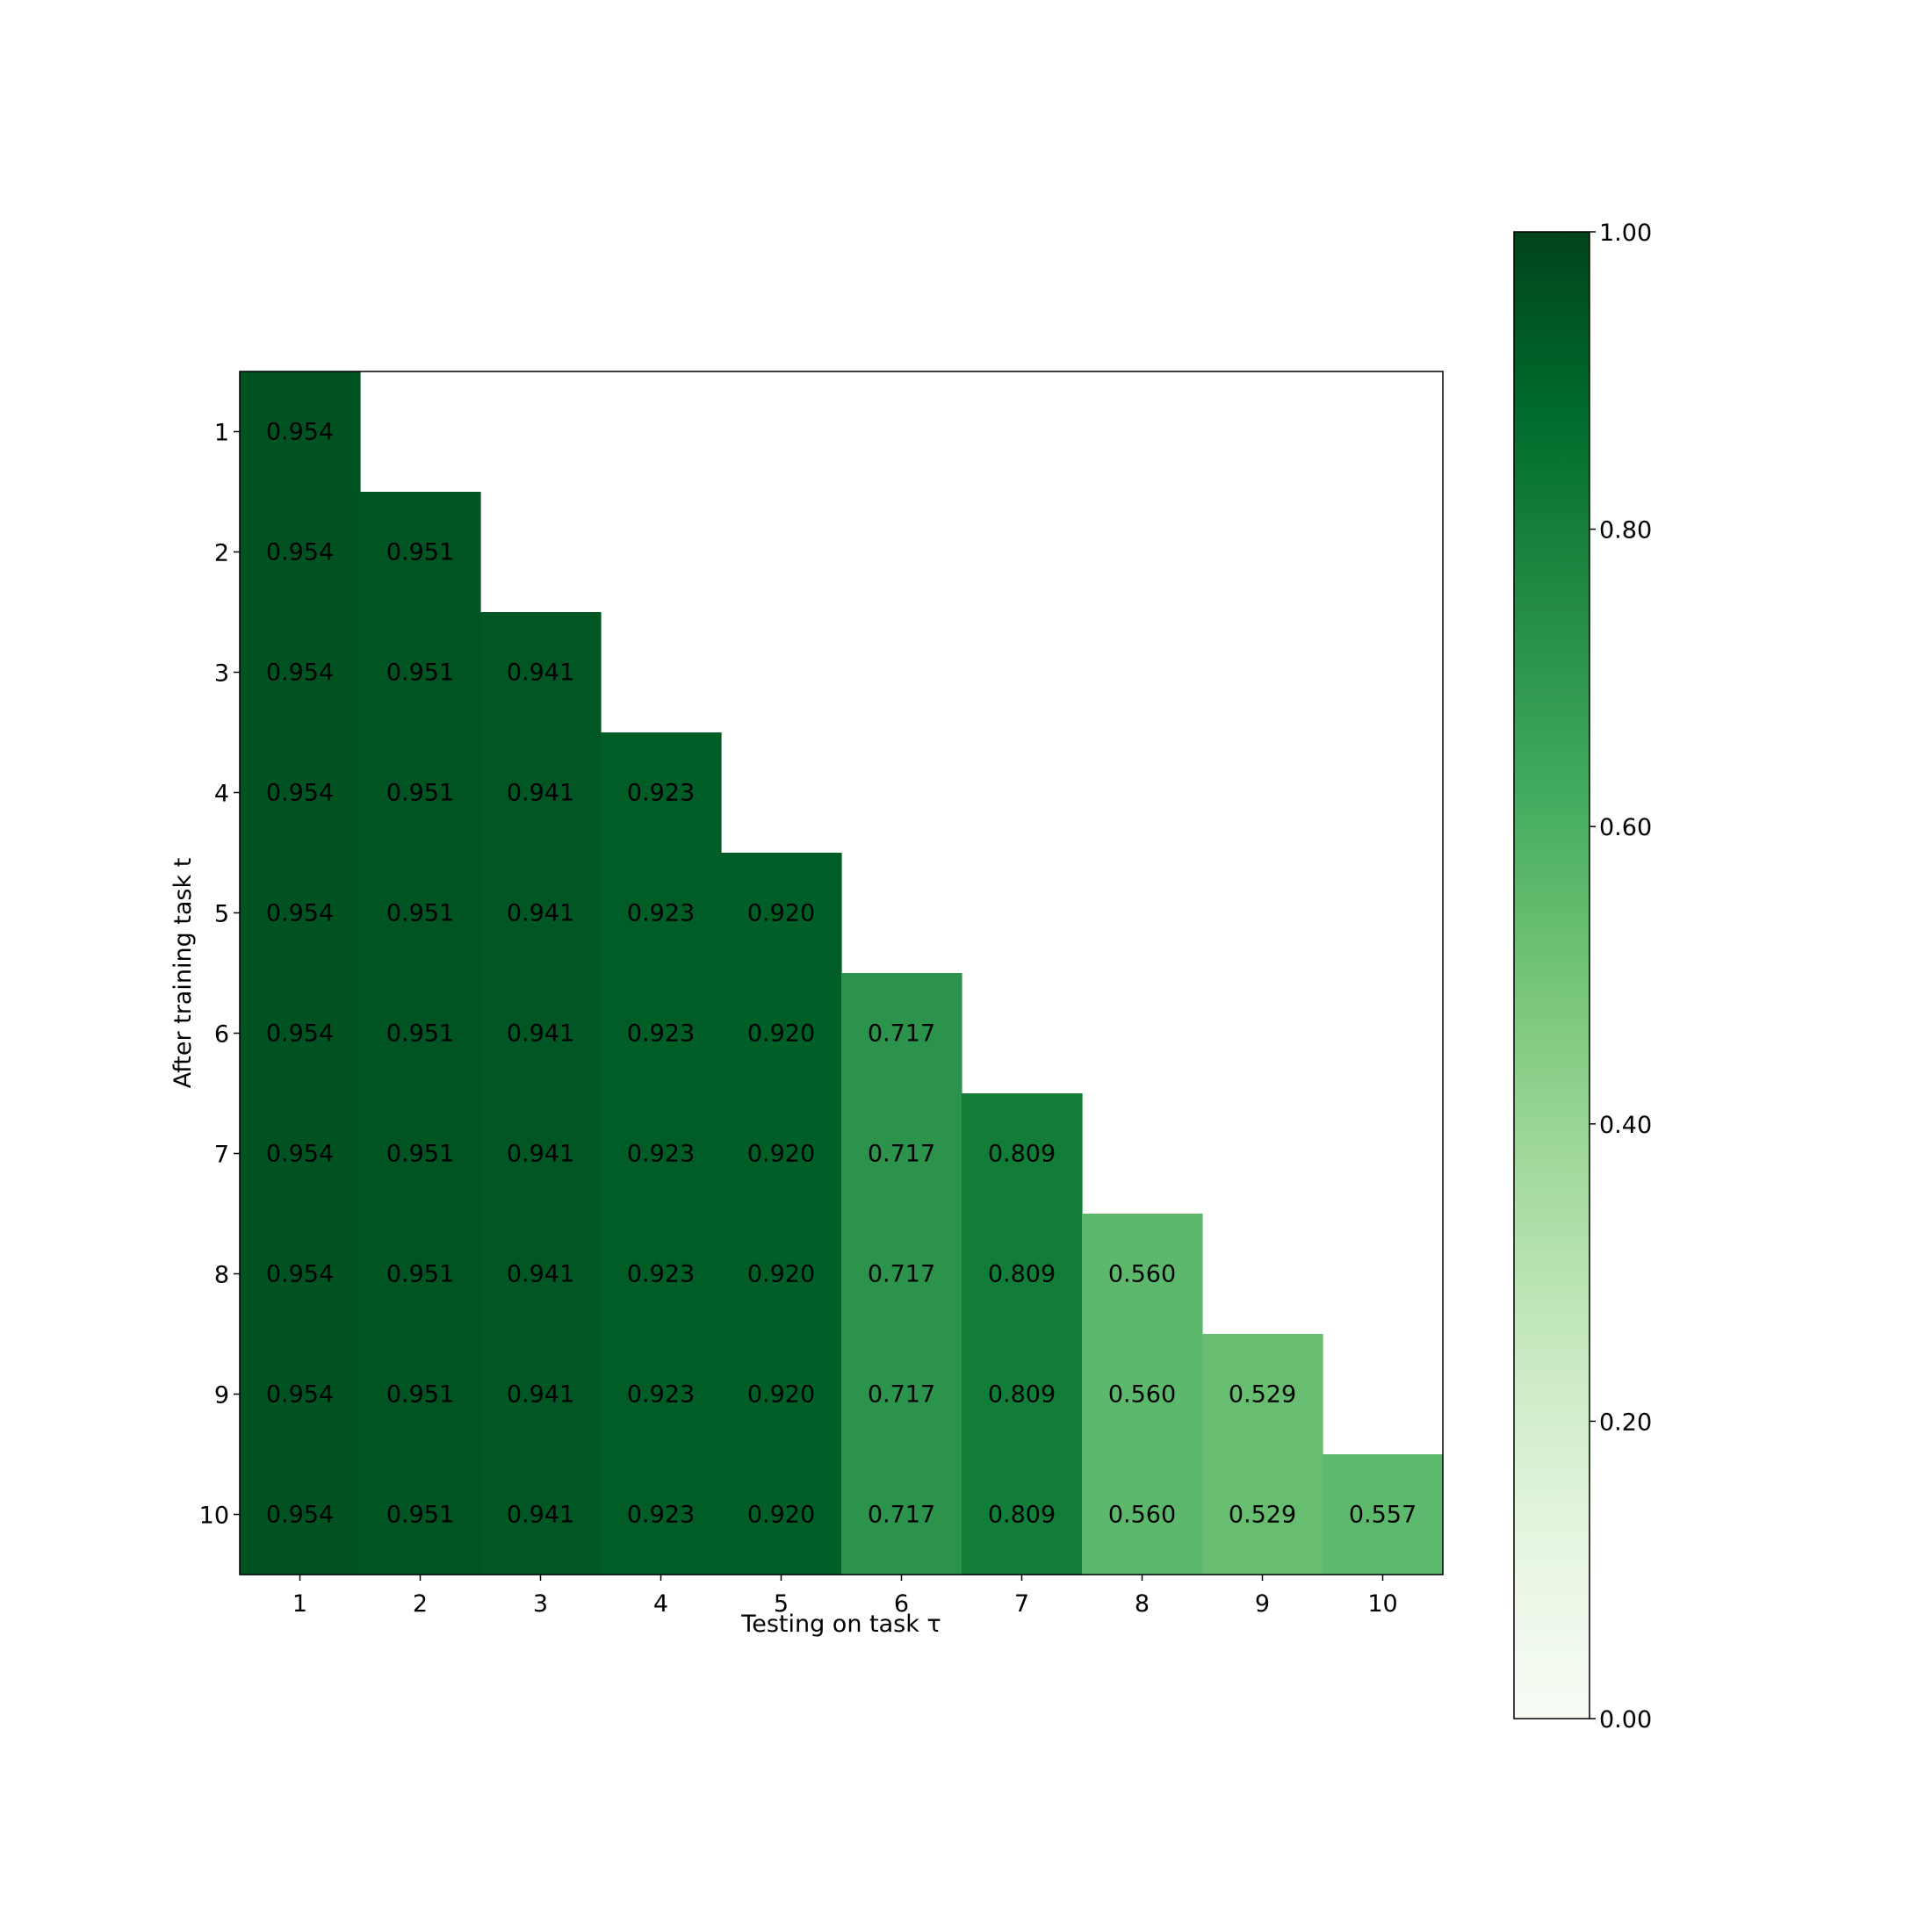 The height and width of the screenshot is (1932, 1932). Describe the element at coordinates (1382, 1604) in the screenshot. I see `x-tick-label: 10` at that location.